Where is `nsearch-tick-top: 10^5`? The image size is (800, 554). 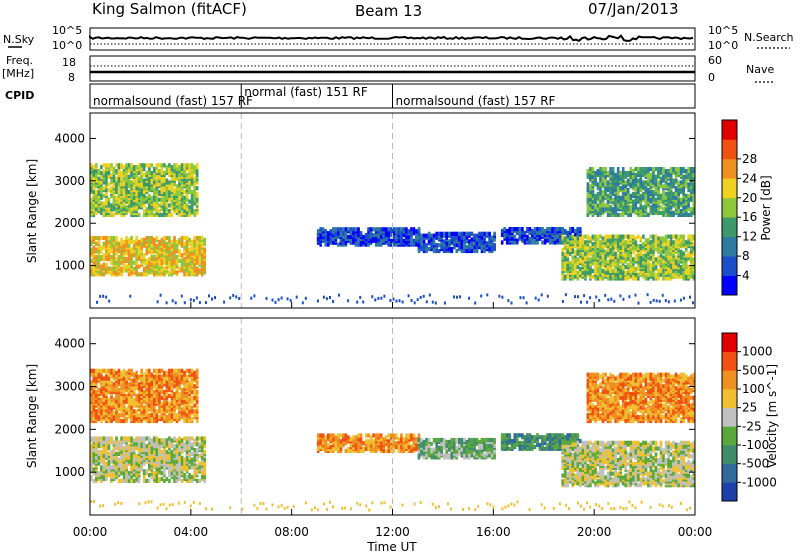 nsearch-tick-top: 10^5 is located at coordinates (723, 30).